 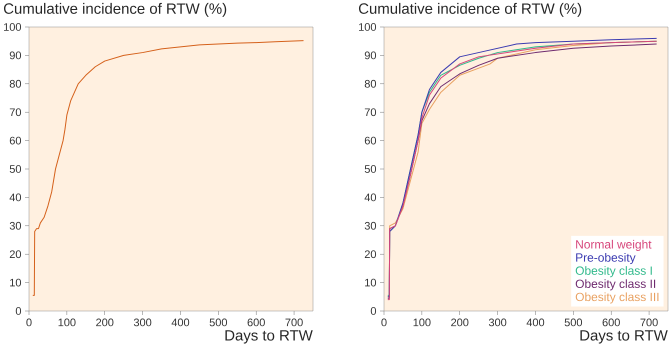 What do you see at coordinates (614, 245) in the screenshot?
I see `text: Normal weight` at bounding box center [614, 245].